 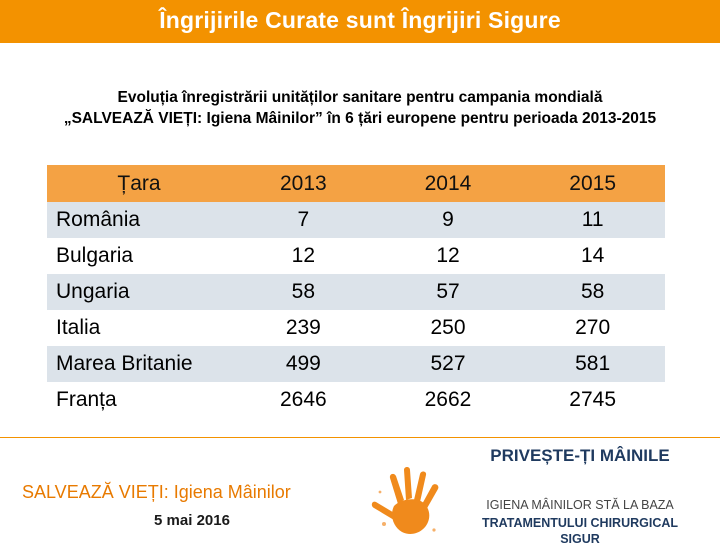 What do you see at coordinates (448, 363) in the screenshot?
I see `cell-2014: 527` at bounding box center [448, 363].